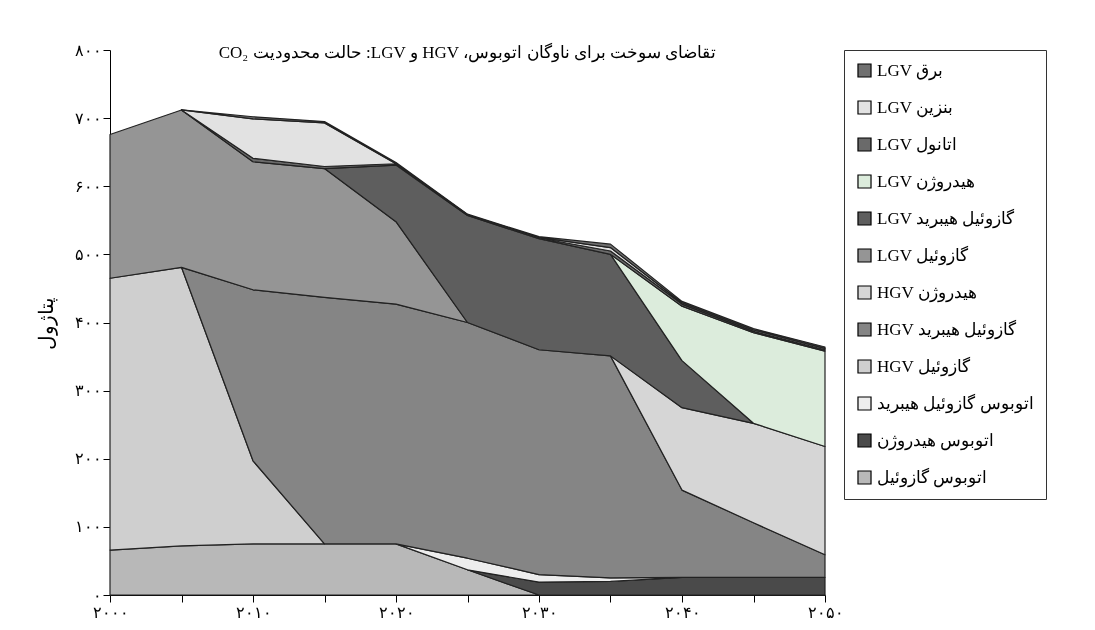  Describe the element at coordinates (88, 186) in the screenshot. I see `y-tick-label: ۶۰۰` at that location.